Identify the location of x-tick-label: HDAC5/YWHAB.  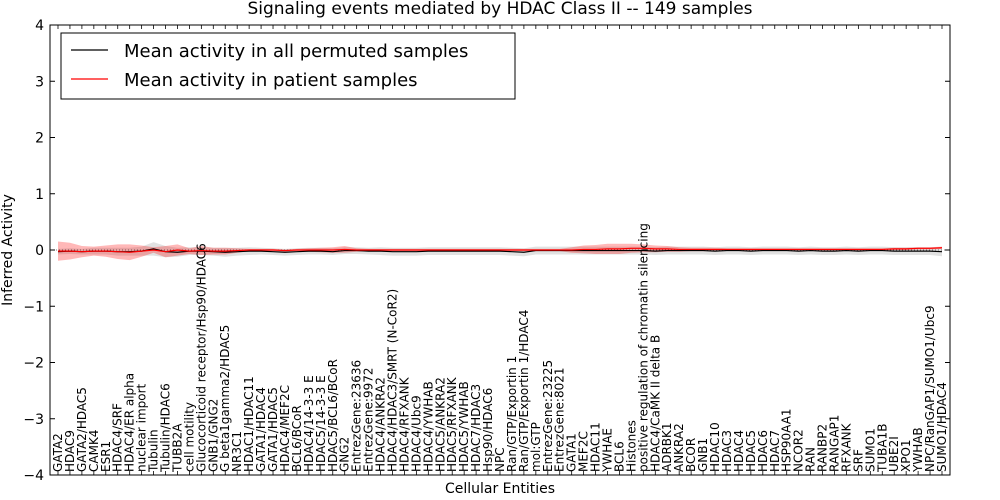
(464, 426).